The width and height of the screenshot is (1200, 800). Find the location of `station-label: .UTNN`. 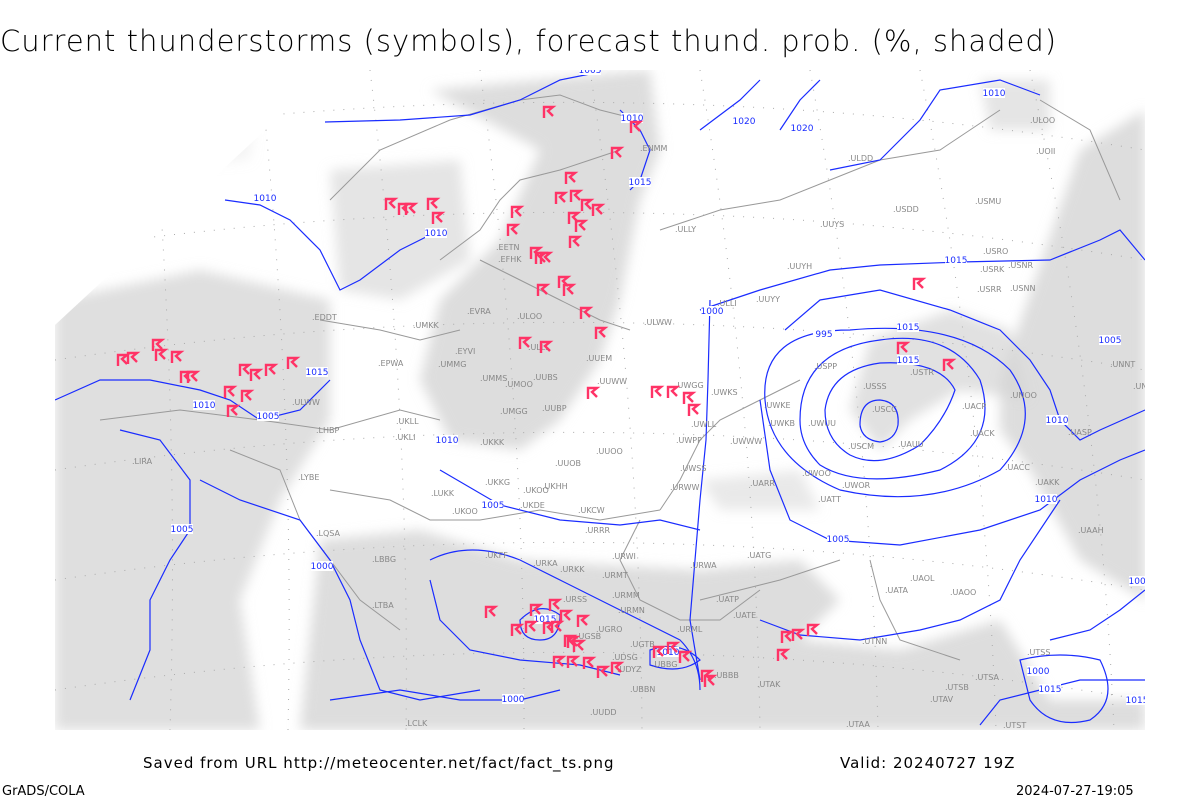

station-label: .UTNN is located at coordinates (874, 641).